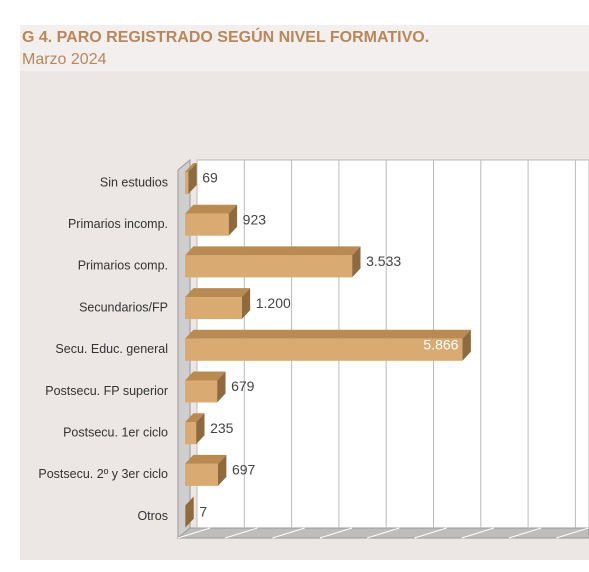 The height and width of the screenshot is (572, 589). Describe the element at coordinates (103, 474) in the screenshot. I see `y-tick-label: Postsecu. 2º y 3er ciclo` at that location.